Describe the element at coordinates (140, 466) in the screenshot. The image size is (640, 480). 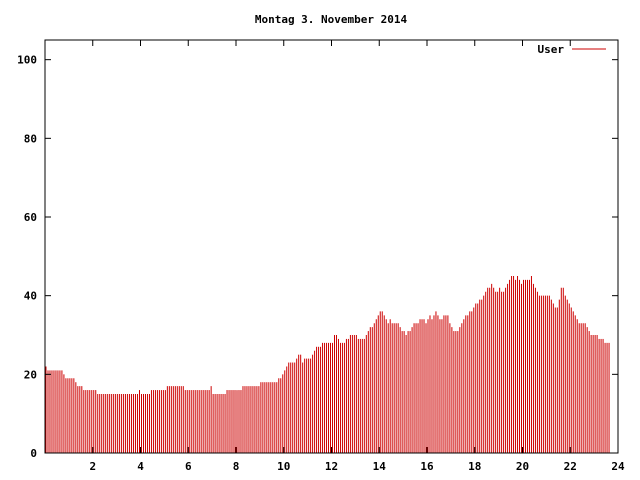
I see `x-tick-label: 4` at that location.